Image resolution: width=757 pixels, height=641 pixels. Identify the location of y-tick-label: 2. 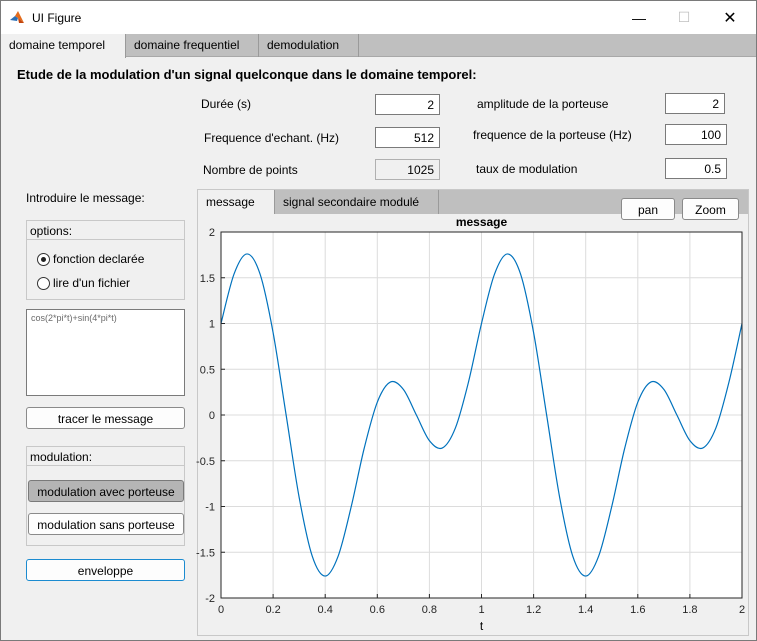
(212, 233).